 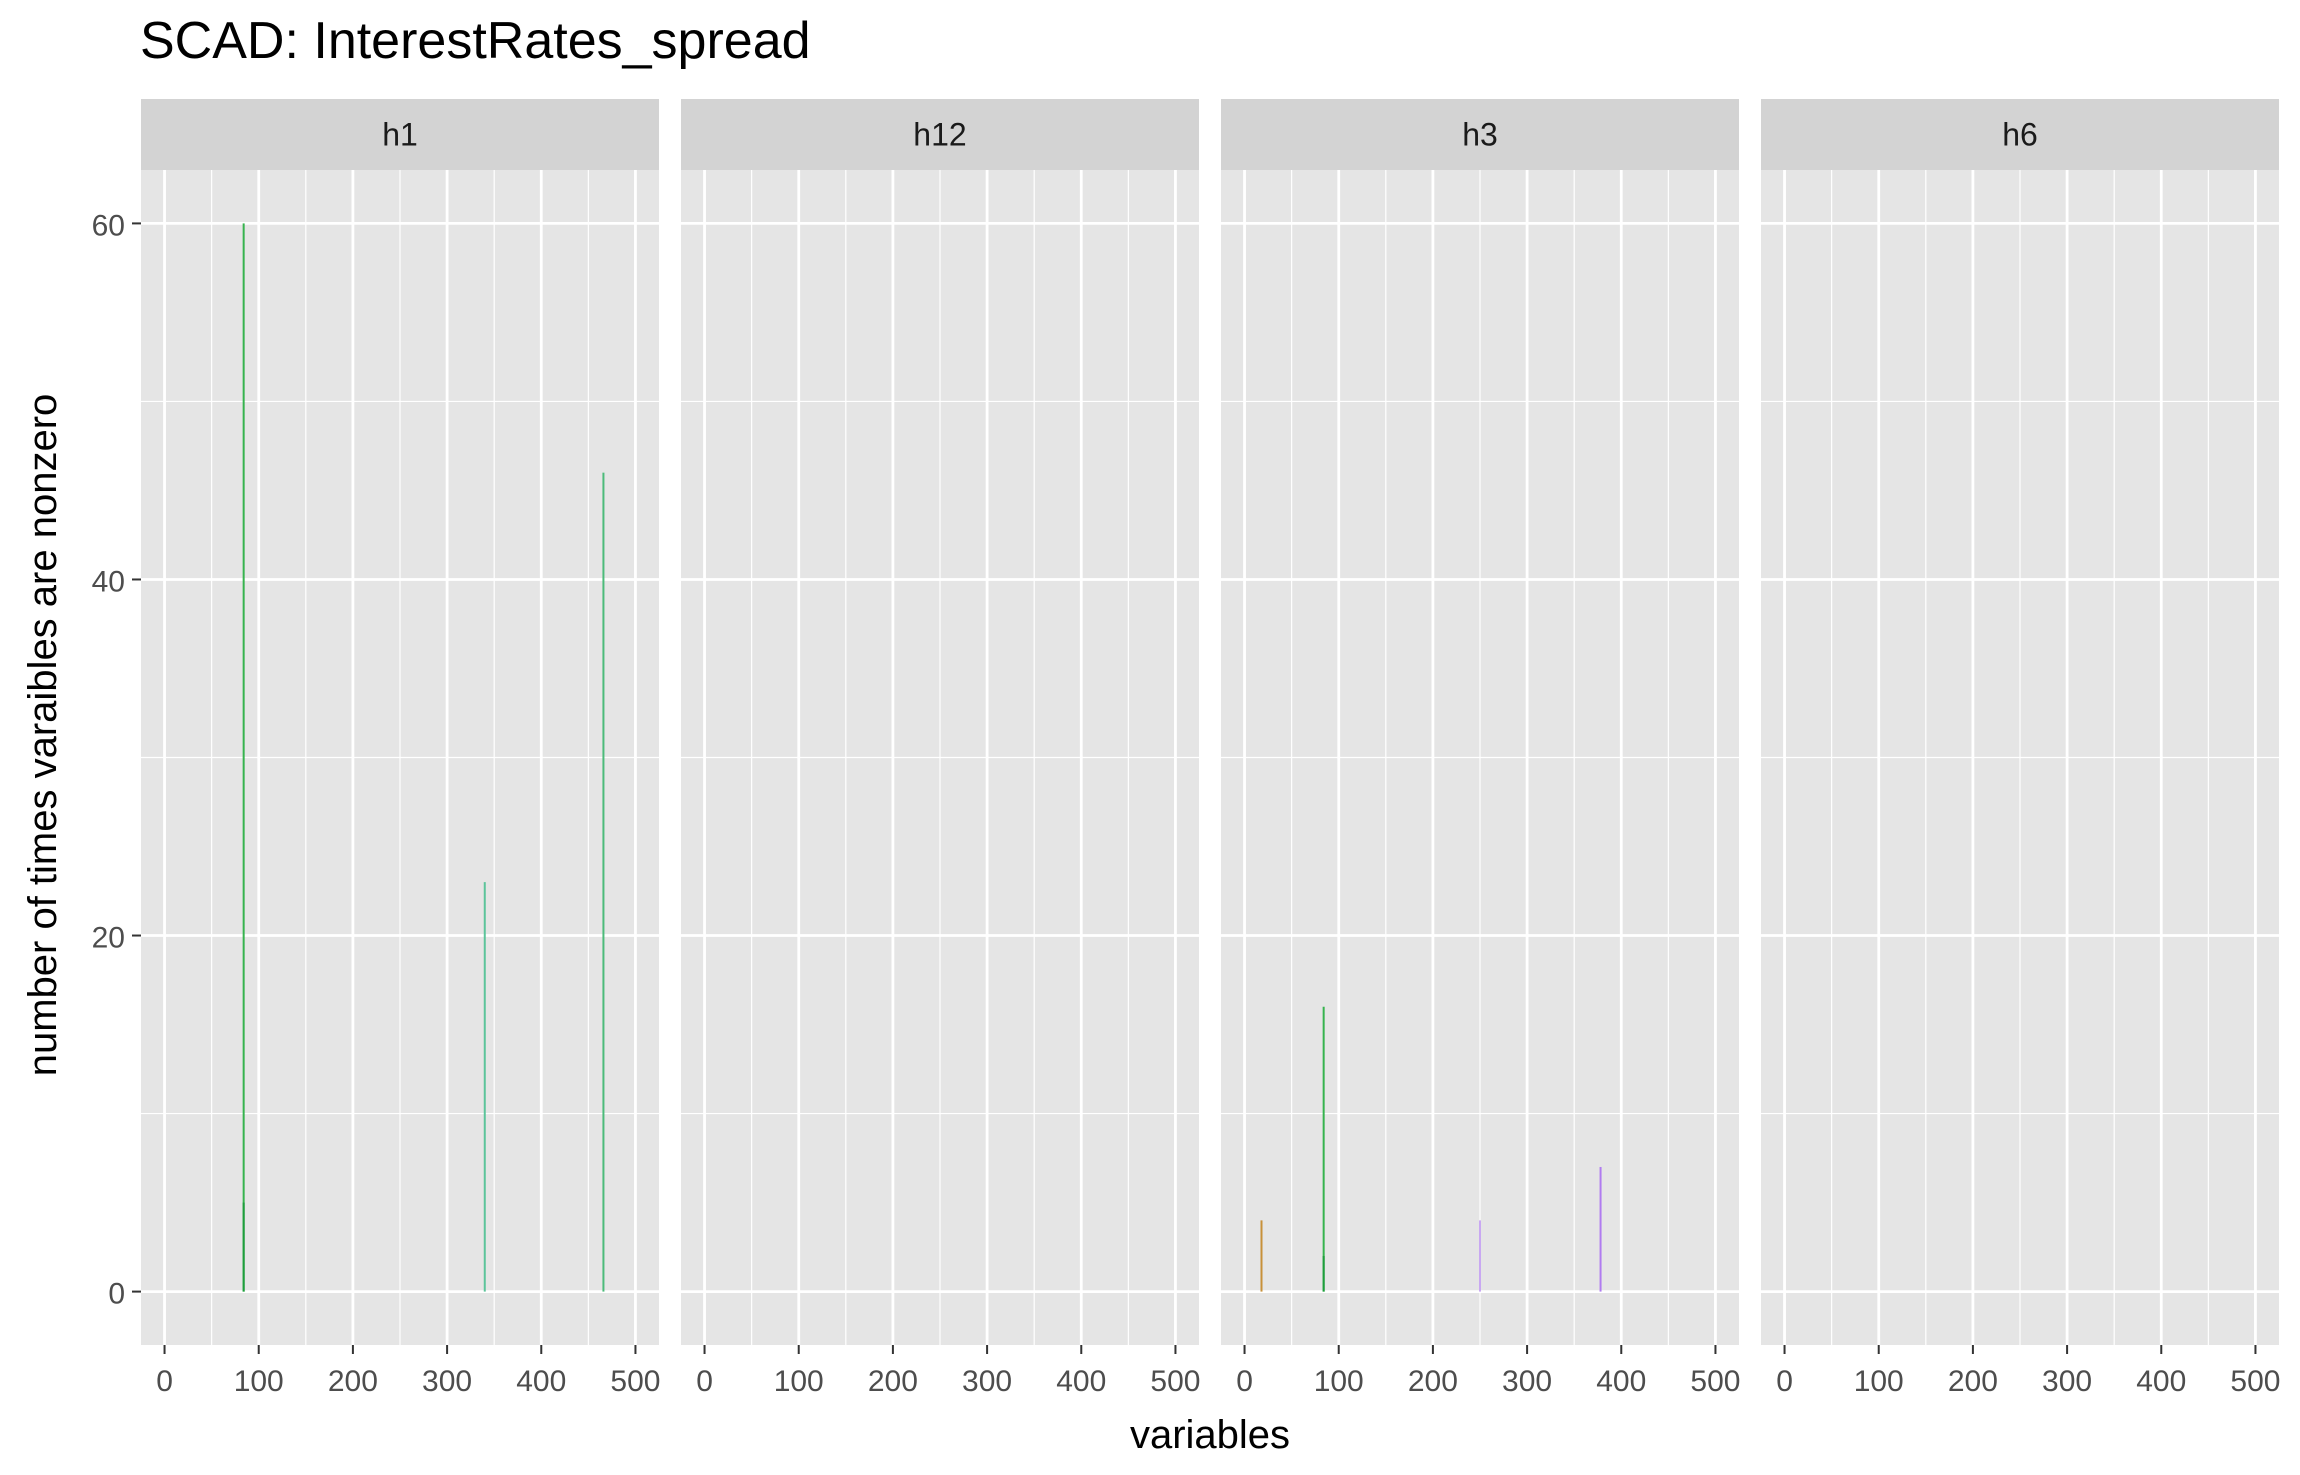 I want to click on y-tick-label: 20, so click(x=108, y=938).